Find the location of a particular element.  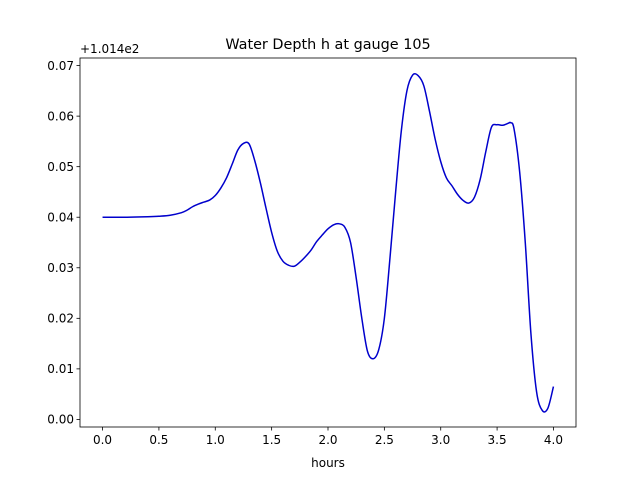

y-tick-label: 0.07 is located at coordinates (60, 66).